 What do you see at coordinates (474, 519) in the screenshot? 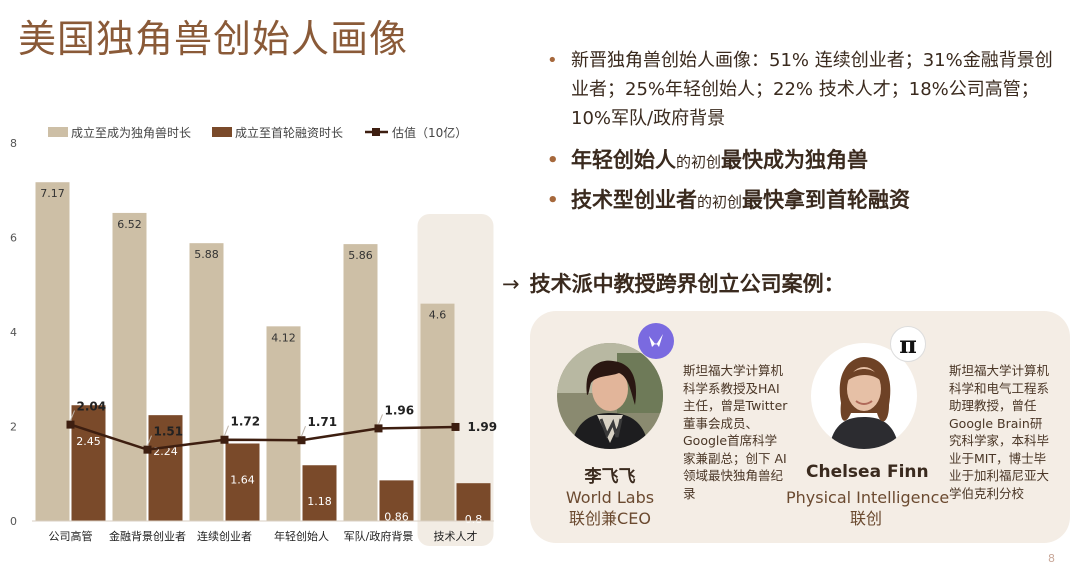
I see `data-label: 0.8` at bounding box center [474, 519].